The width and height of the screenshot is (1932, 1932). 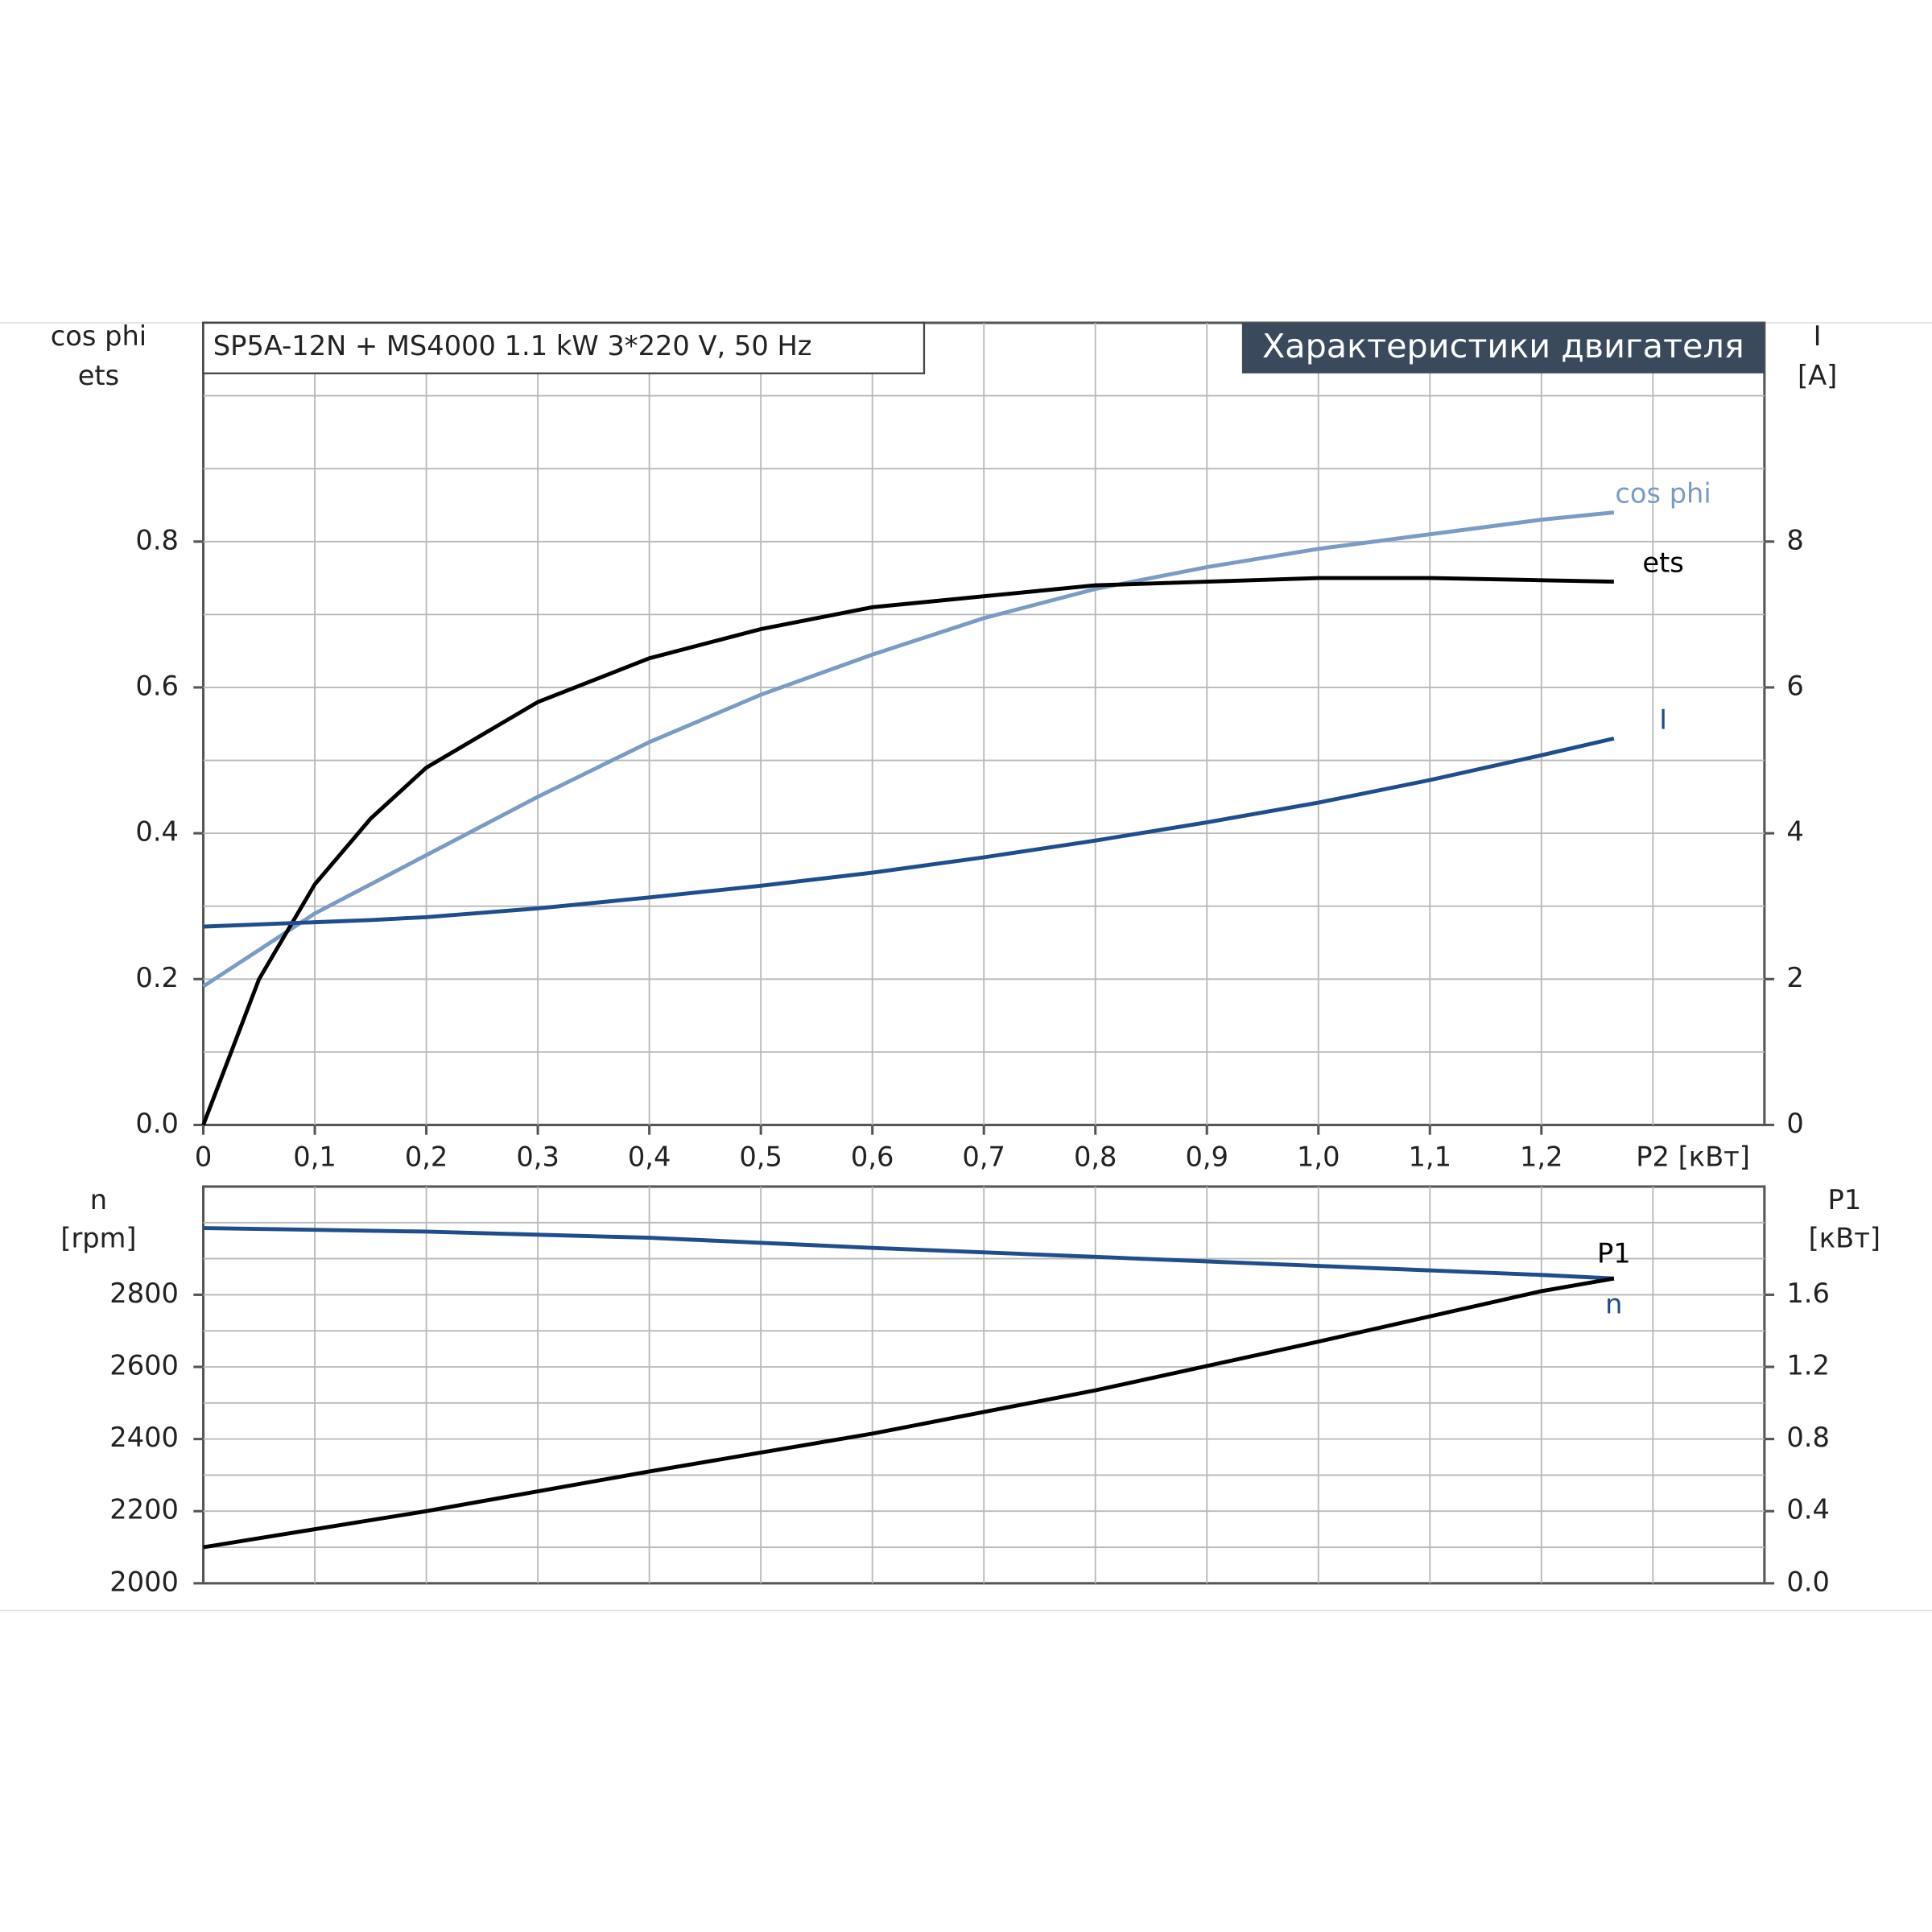 I want to click on y-axis-label: [rpm], so click(x=98, y=1237).